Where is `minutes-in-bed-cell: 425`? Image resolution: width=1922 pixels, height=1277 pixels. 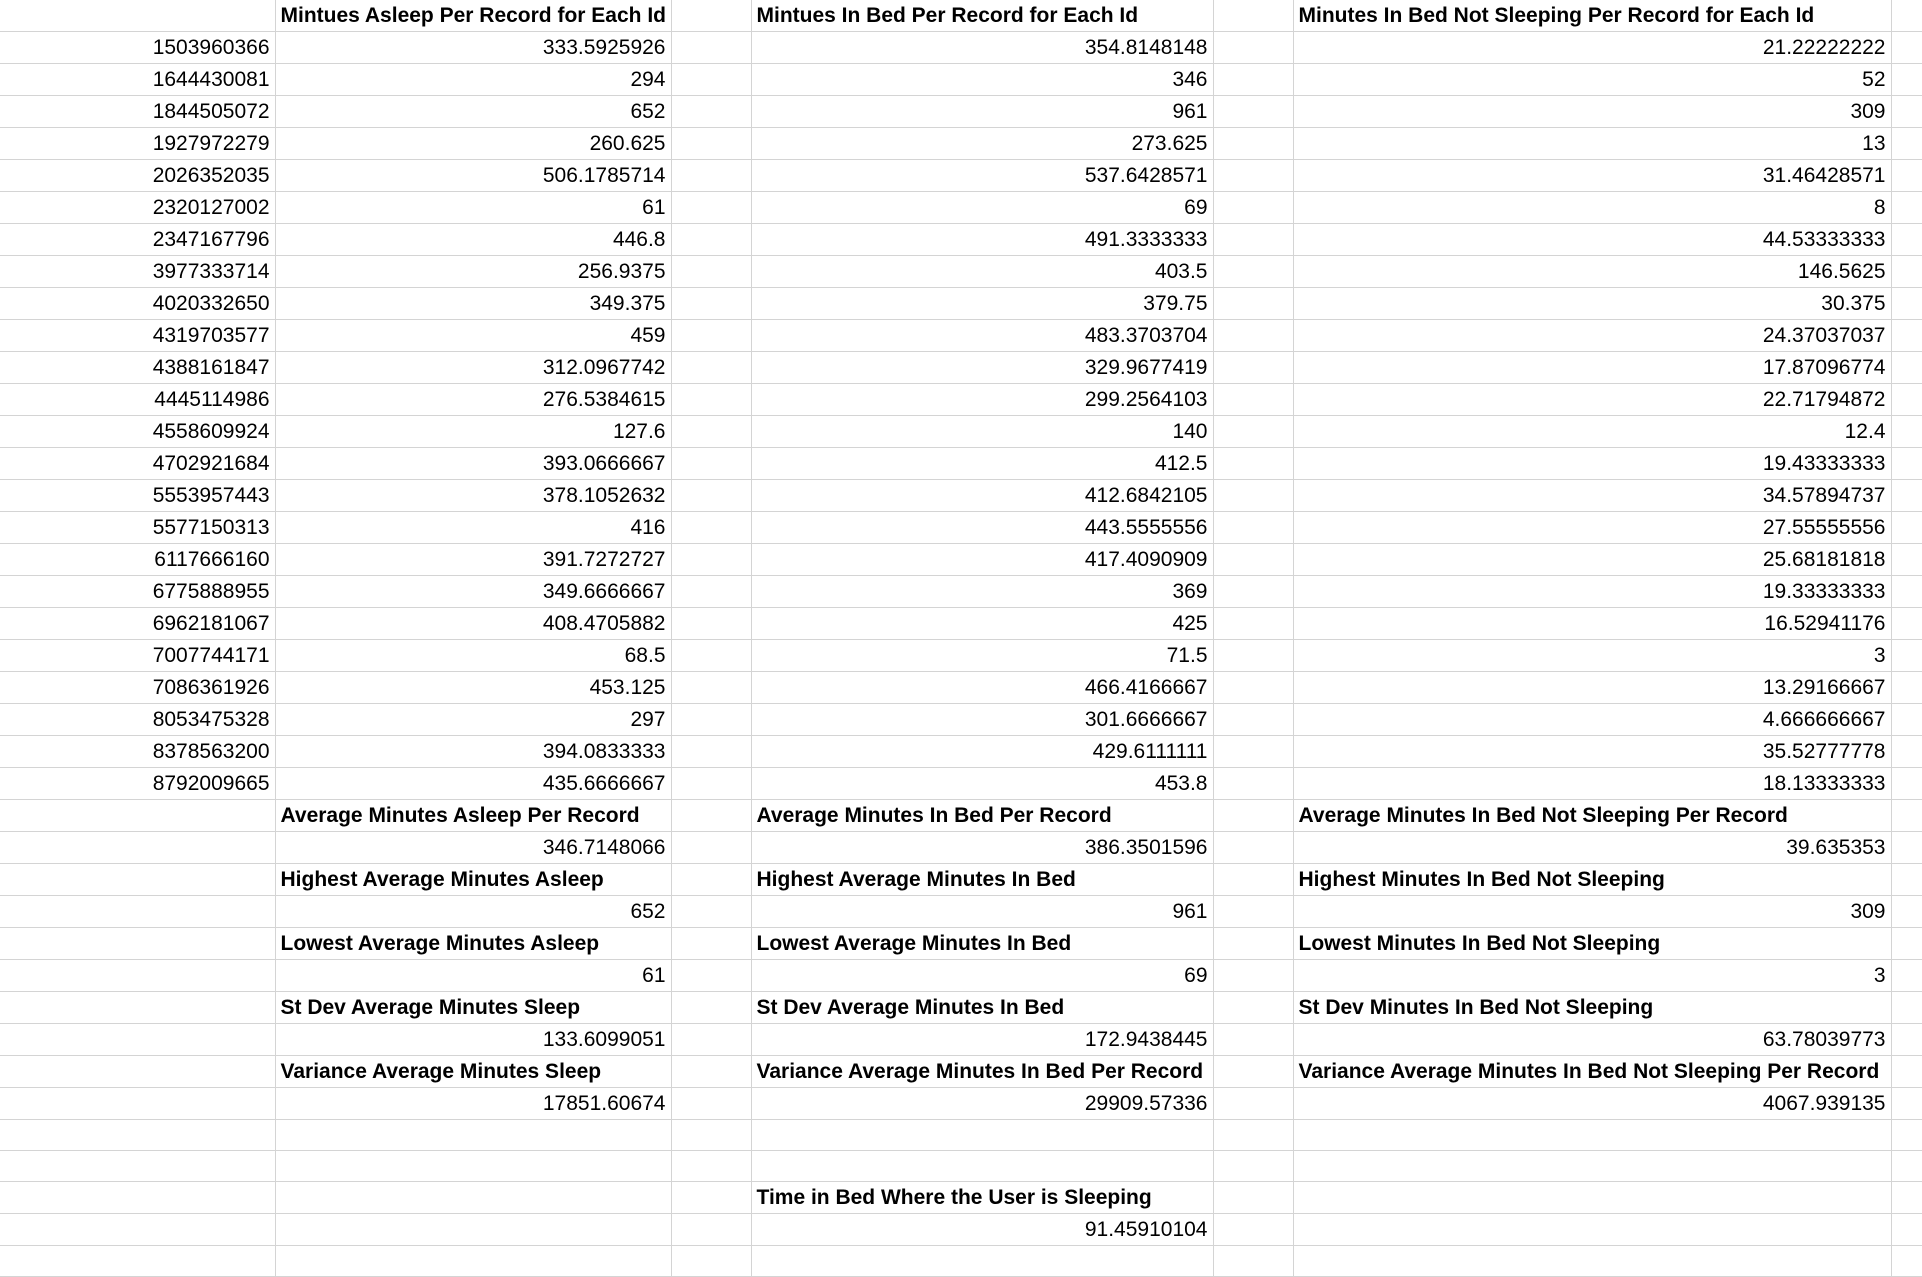 minutes-in-bed-cell: 425 is located at coordinates (982, 623).